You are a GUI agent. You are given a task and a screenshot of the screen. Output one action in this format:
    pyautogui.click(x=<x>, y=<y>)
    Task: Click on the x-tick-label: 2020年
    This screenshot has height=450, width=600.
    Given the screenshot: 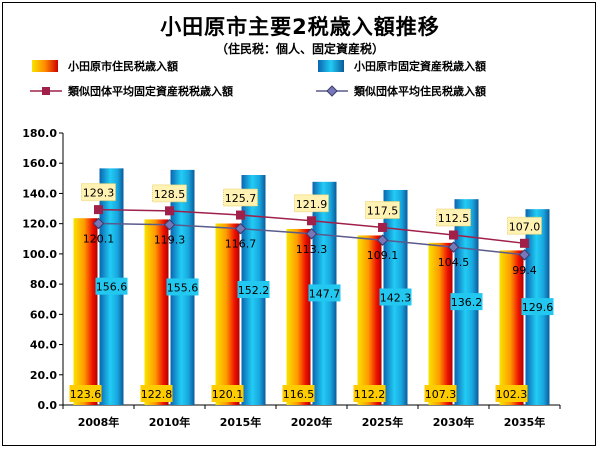 What is the action you would take?
    pyautogui.click(x=312, y=422)
    